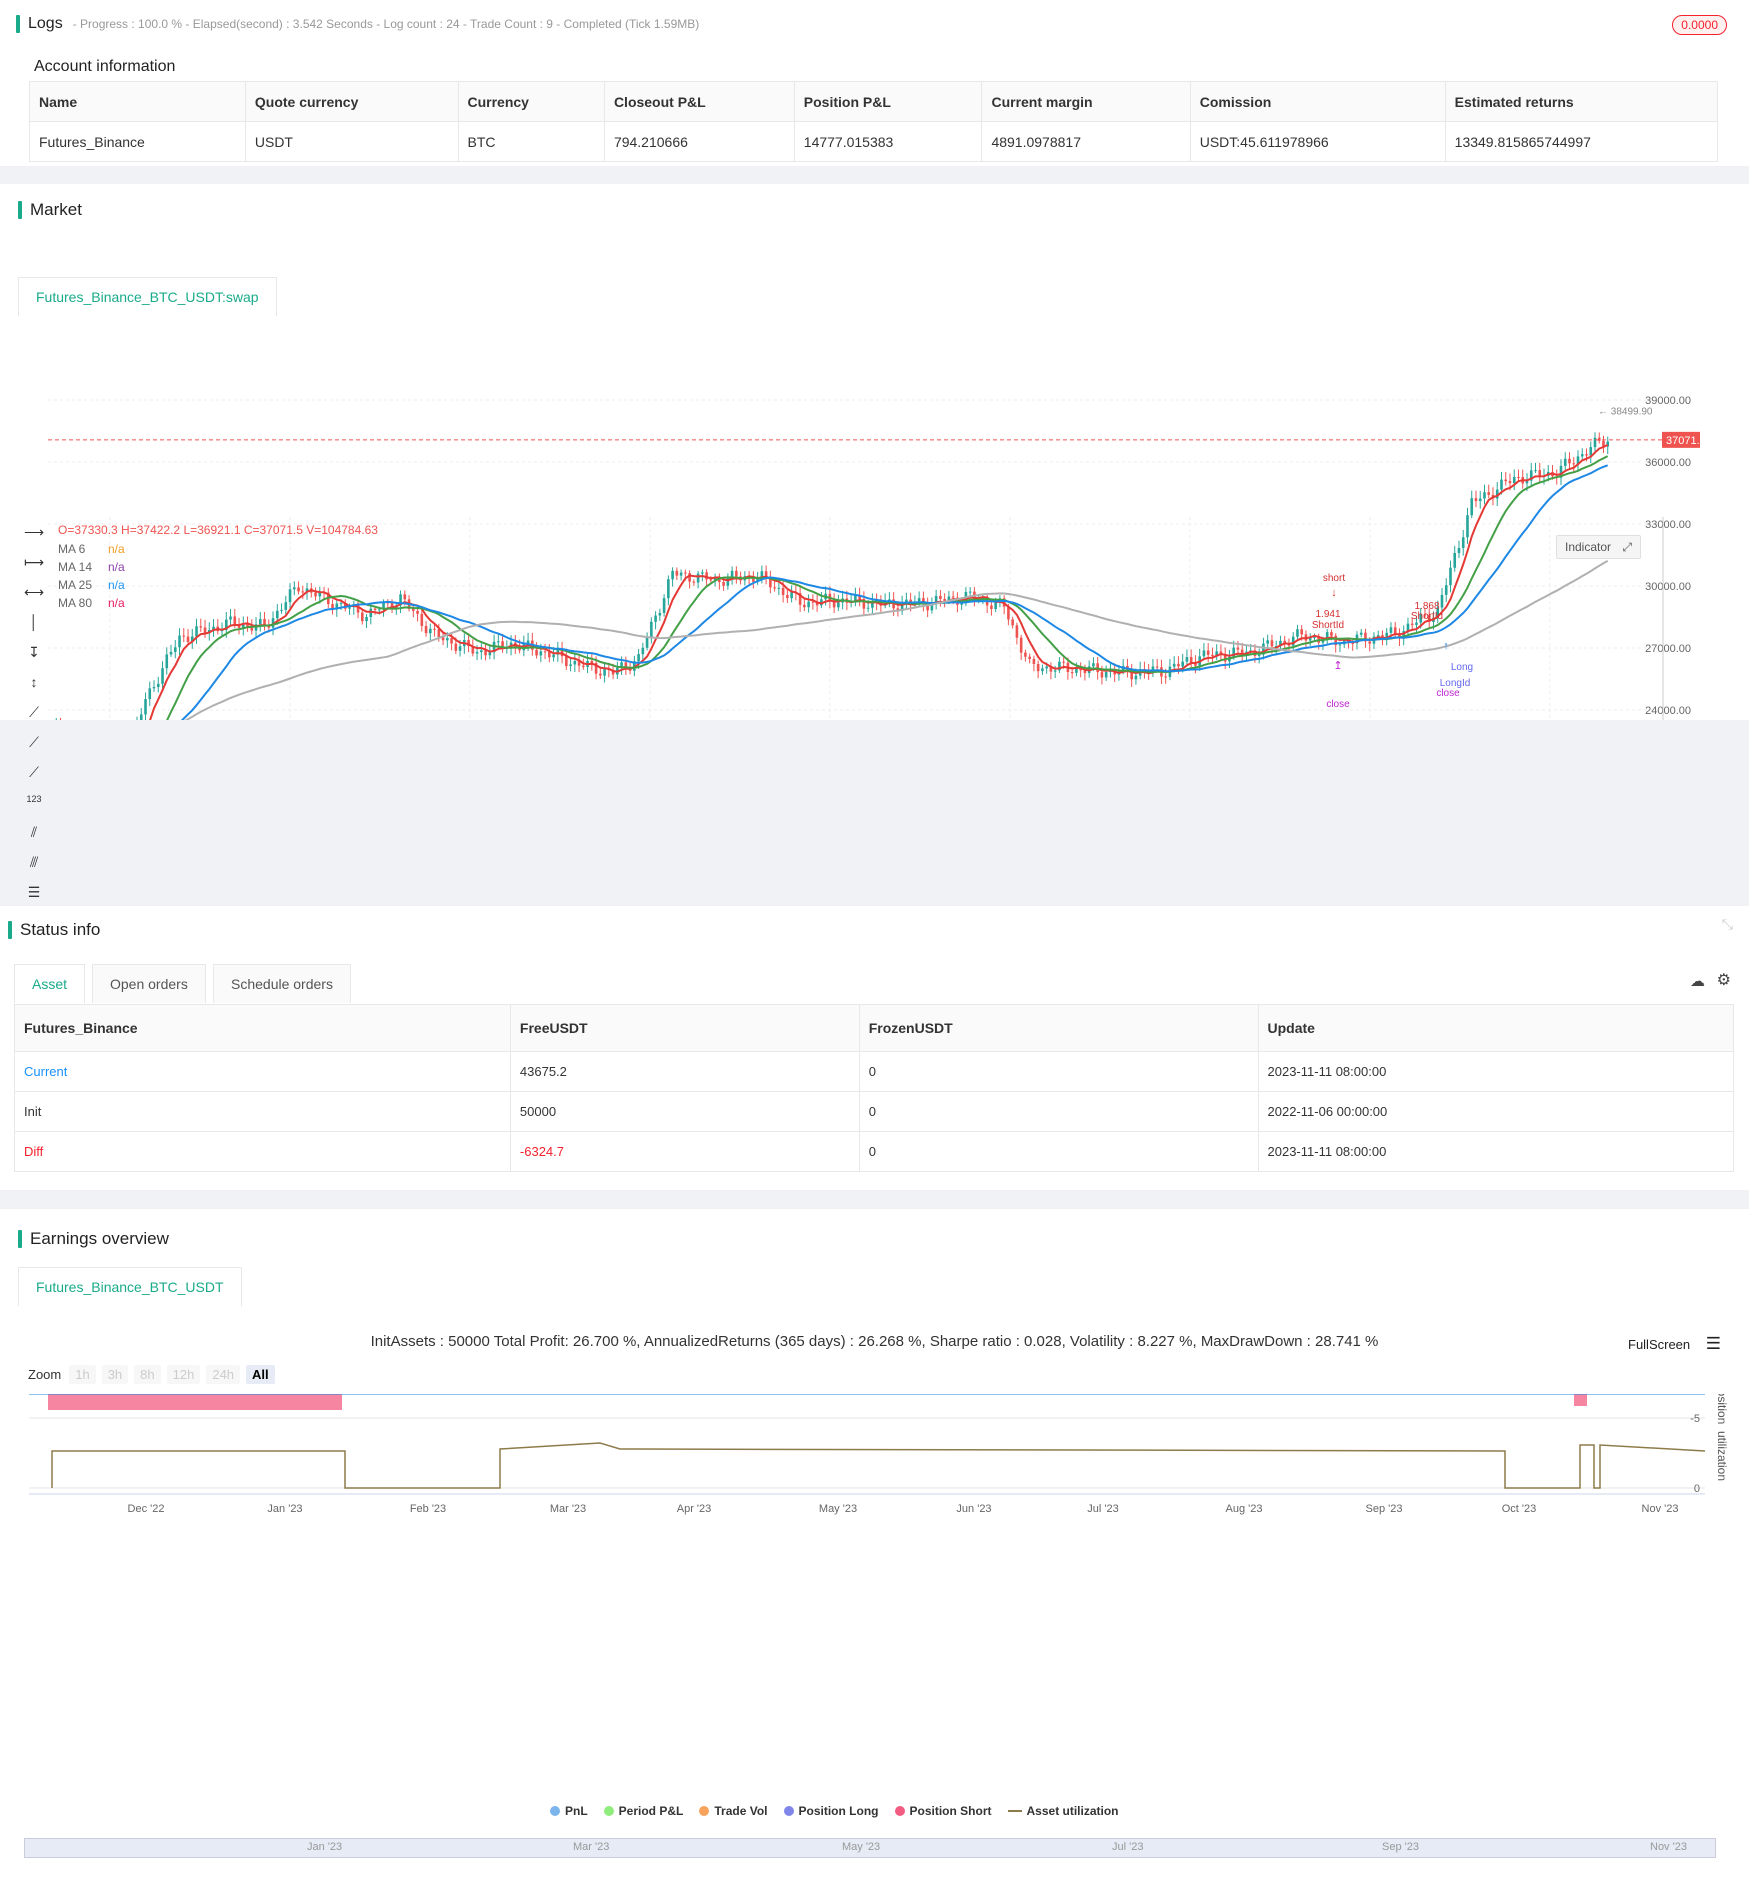  What do you see at coordinates (147, 1374) in the screenshot?
I see `zoom-button-8h: 8h` at bounding box center [147, 1374].